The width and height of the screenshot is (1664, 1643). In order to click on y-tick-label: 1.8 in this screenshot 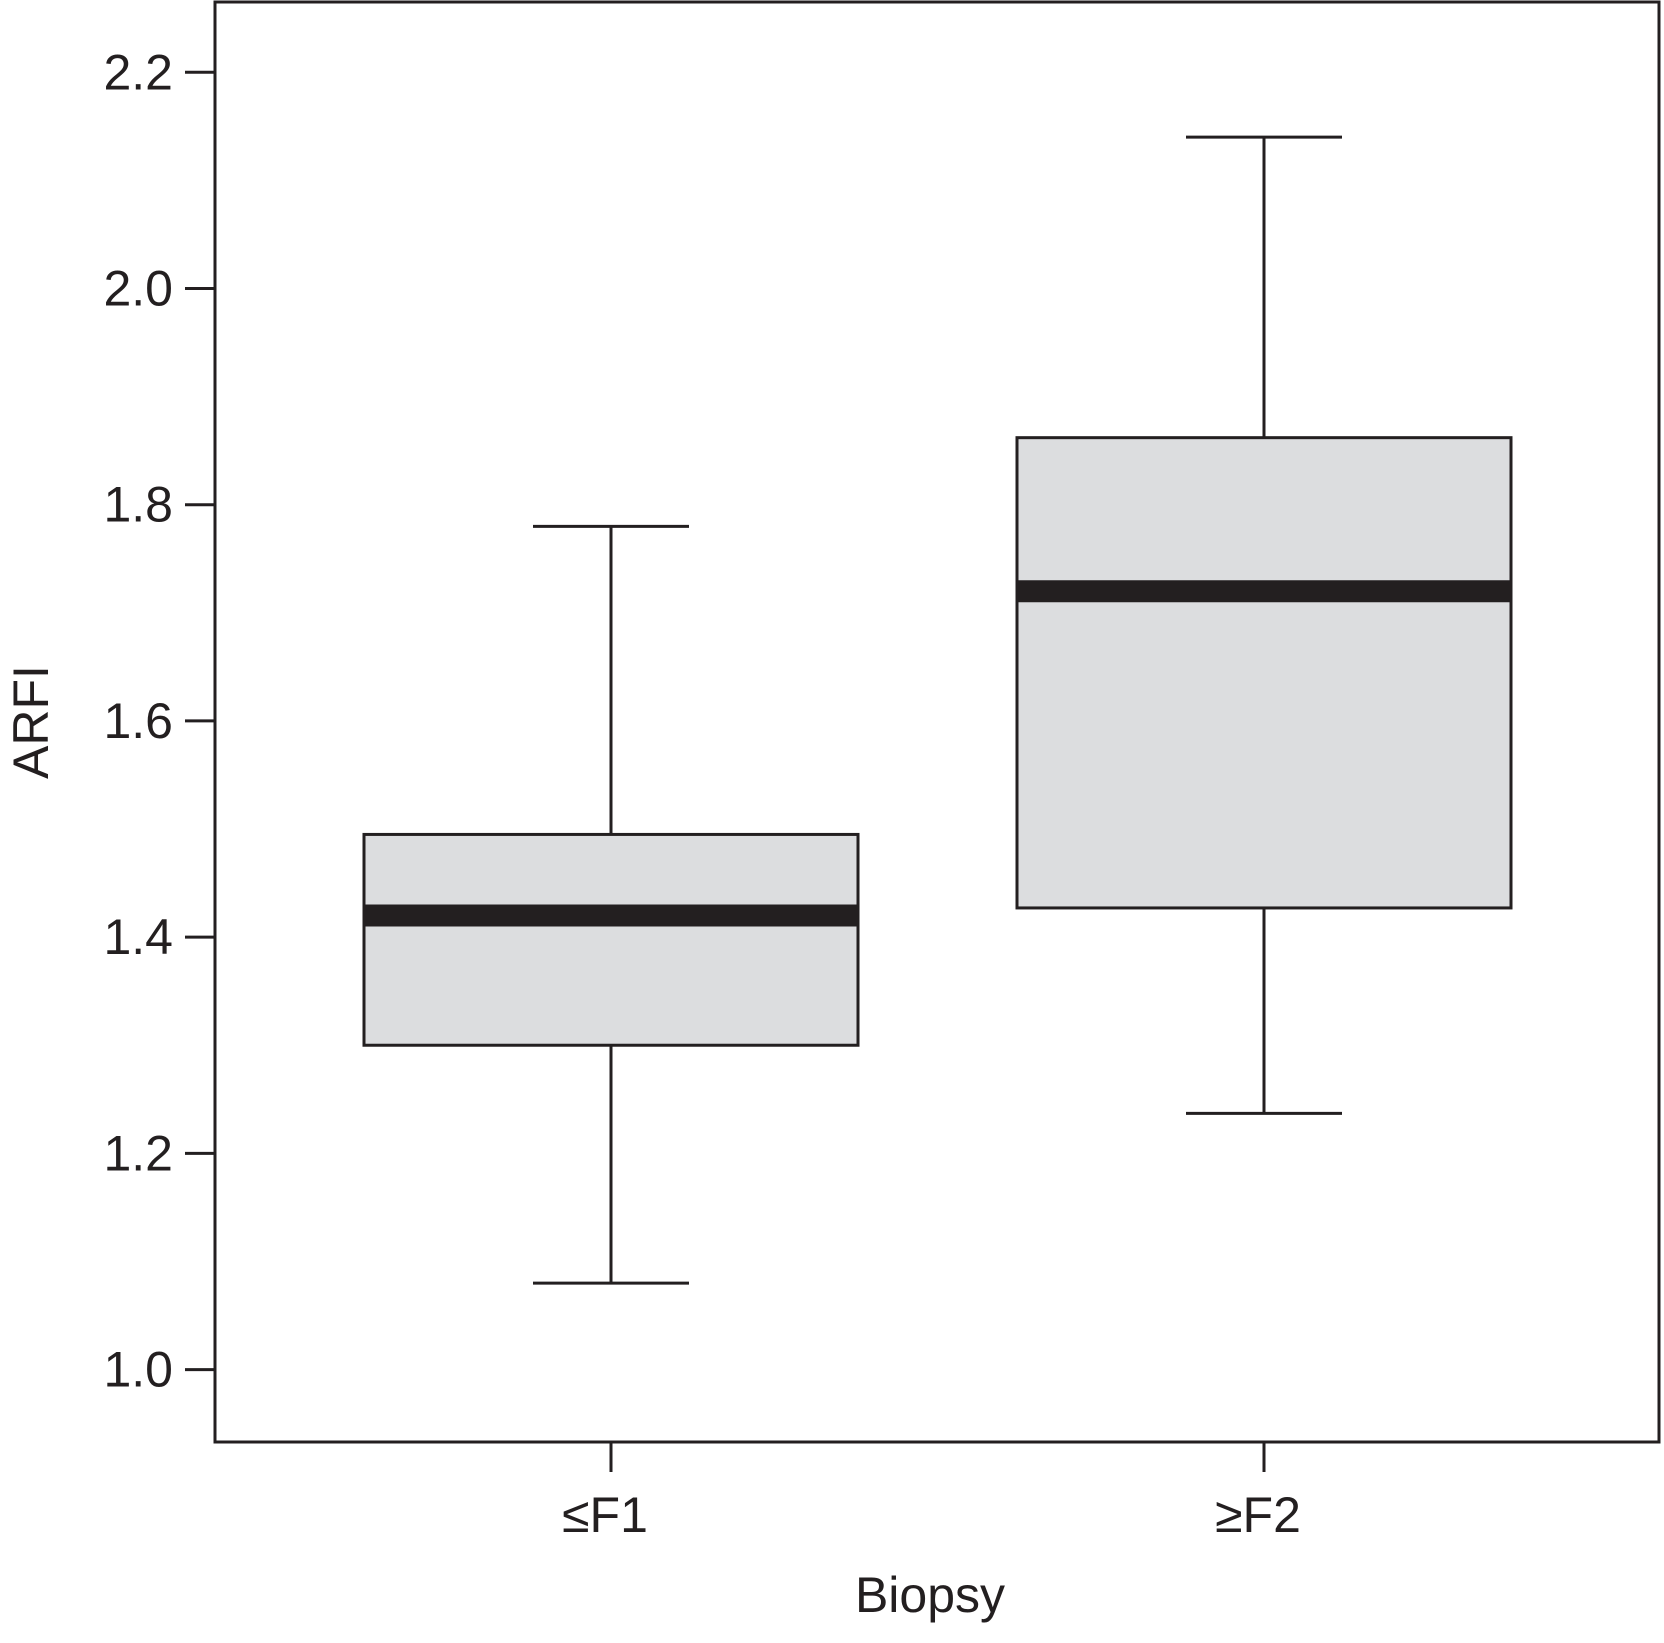, I will do `click(138, 505)`.